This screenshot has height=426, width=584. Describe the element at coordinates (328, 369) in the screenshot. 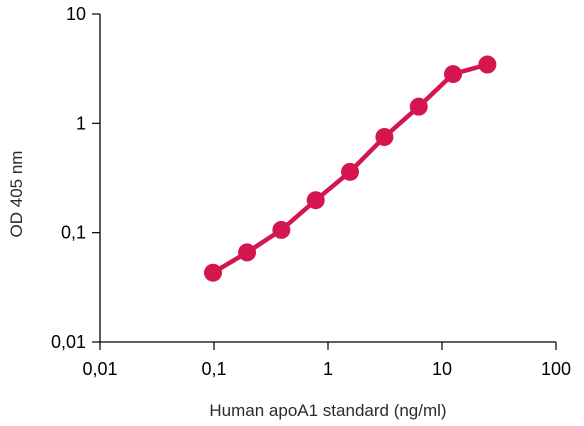

I see `x-tick-label: 1` at that location.